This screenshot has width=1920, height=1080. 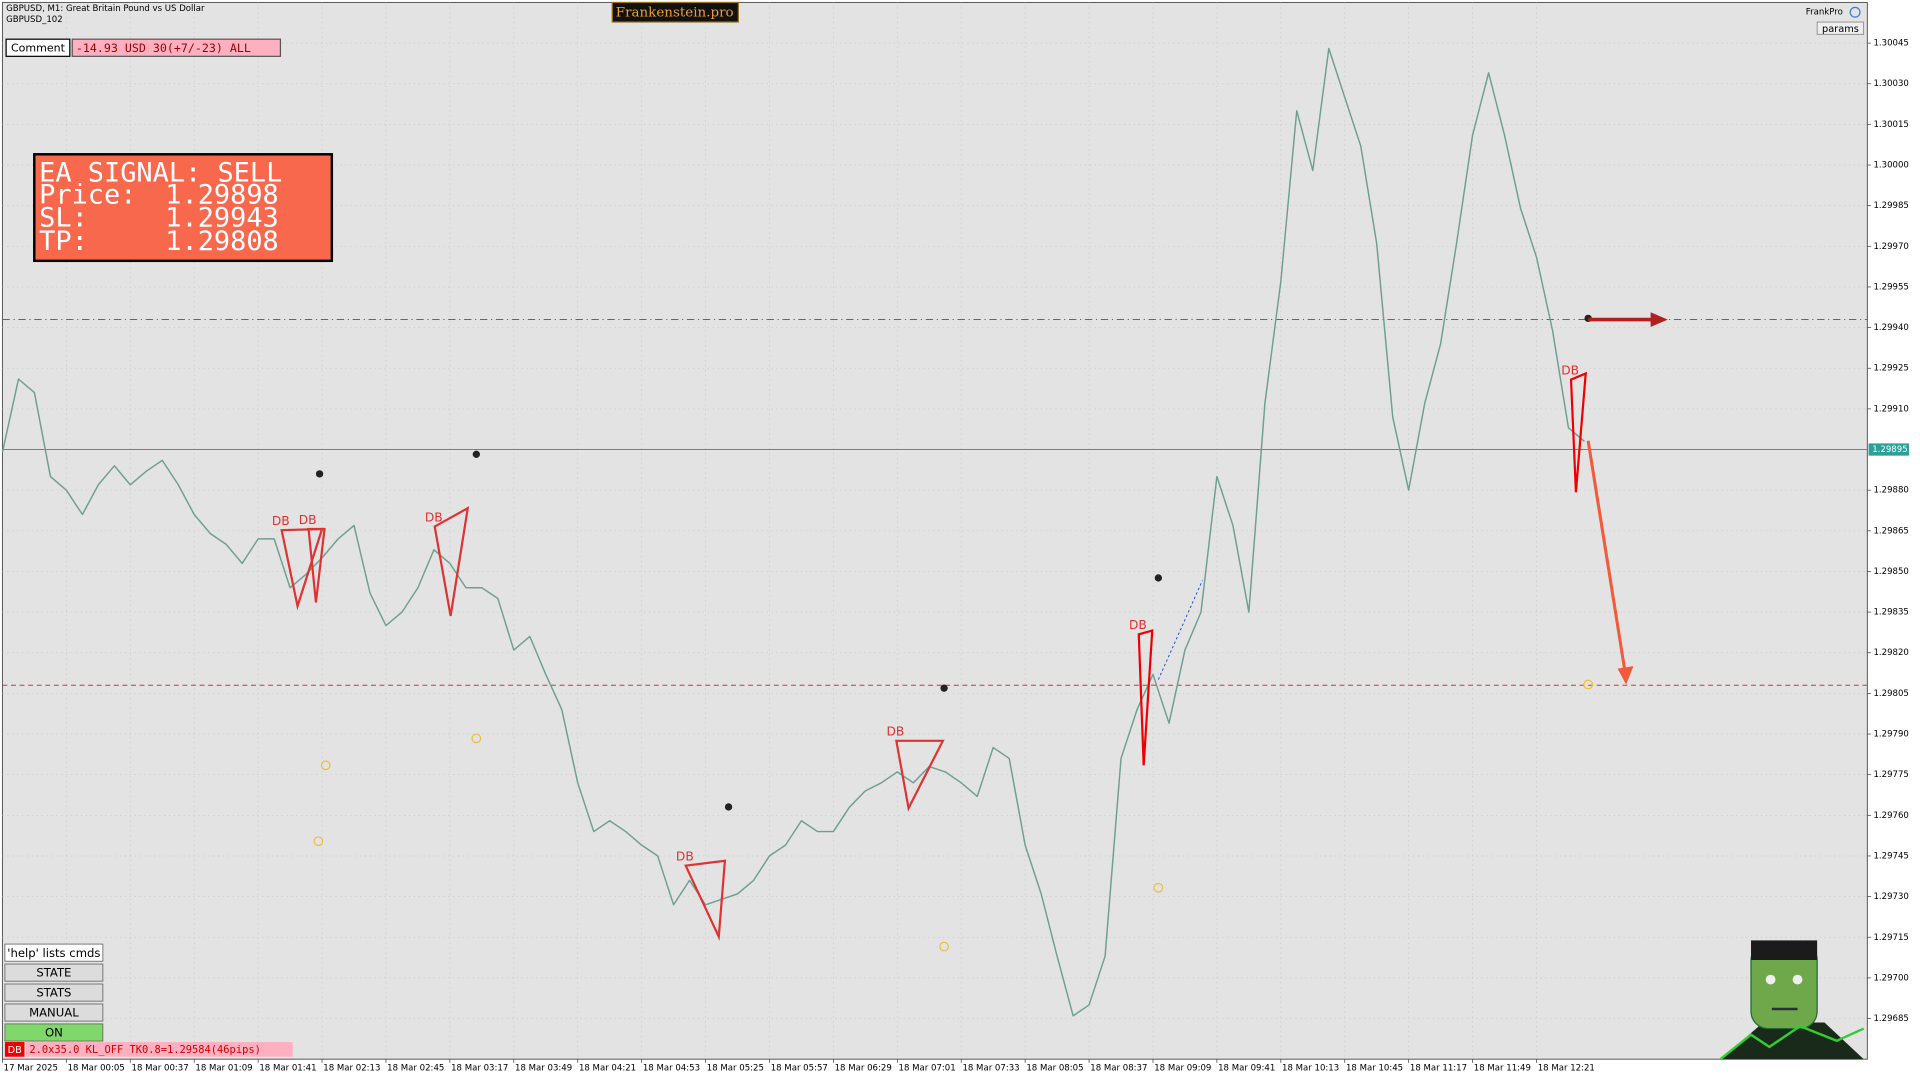 What do you see at coordinates (1890, 369) in the screenshot?
I see `y-tick-label: 1.29925` at bounding box center [1890, 369].